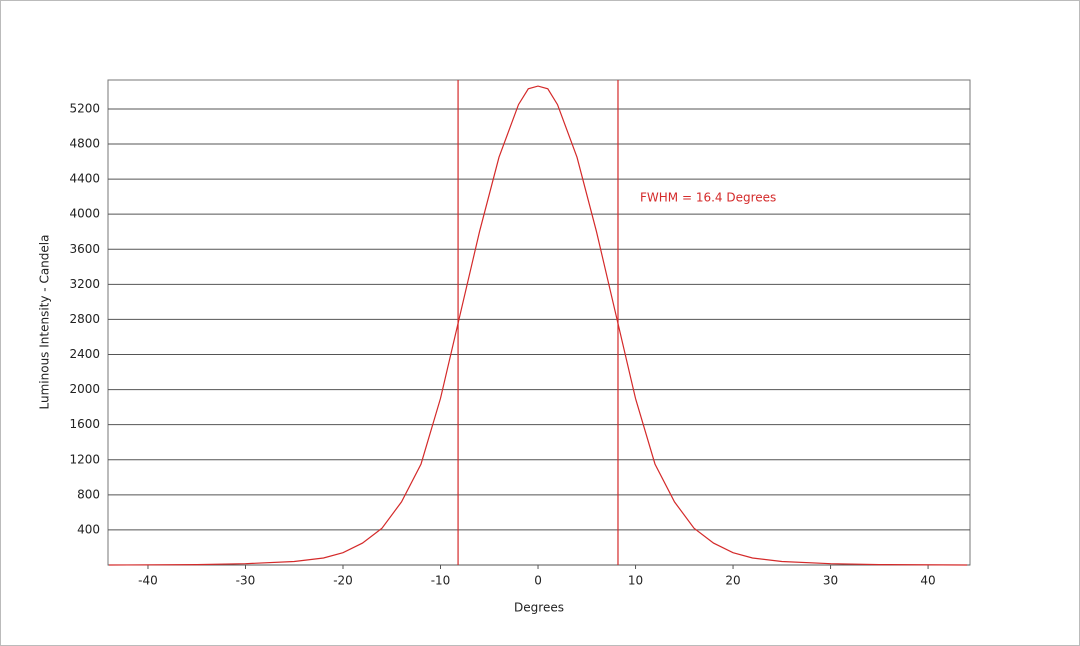 This screenshot has height=646, width=1080. I want to click on y-tick-label: 800, so click(88, 494).